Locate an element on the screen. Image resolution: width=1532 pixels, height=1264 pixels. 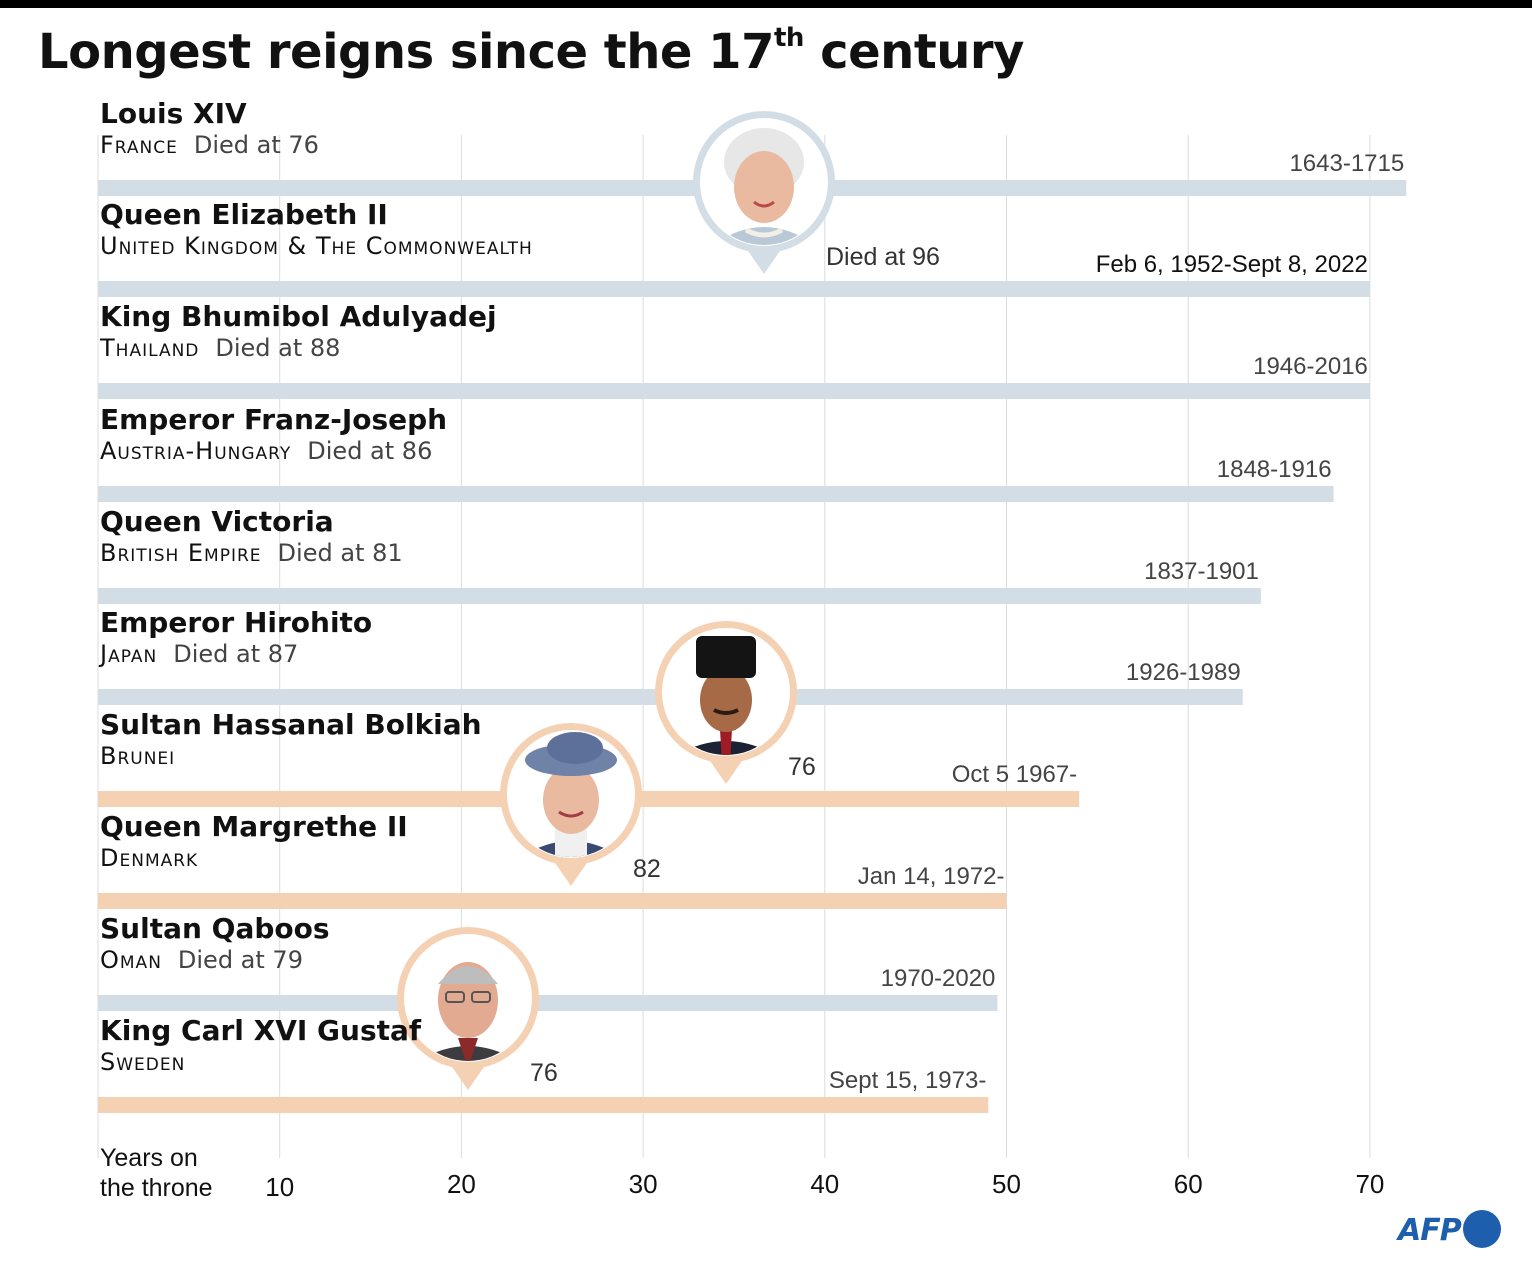
afp-logo: AFP is located at coordinates (1449, 1229).